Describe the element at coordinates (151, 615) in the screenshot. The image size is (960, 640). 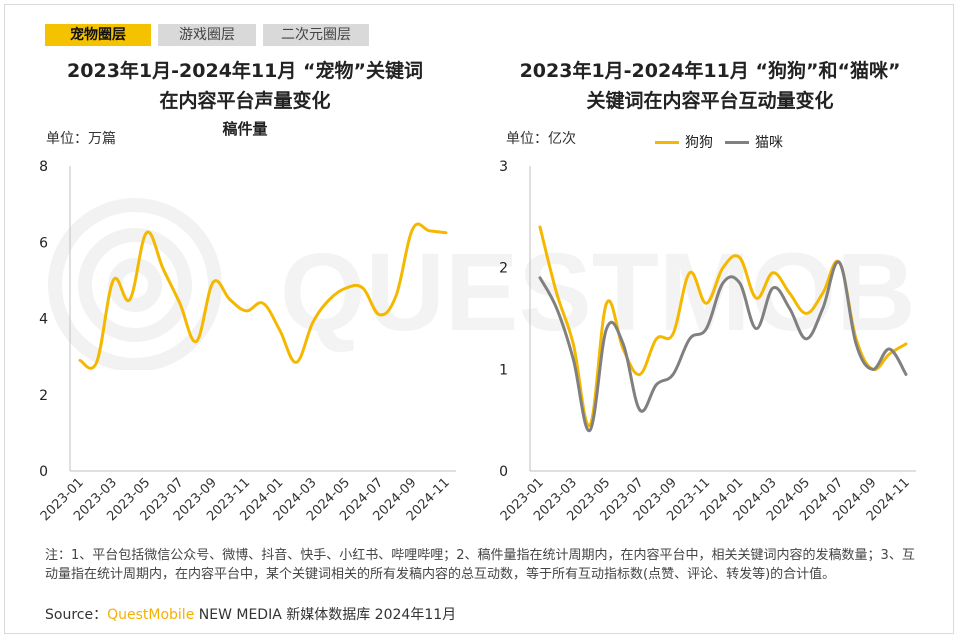
I see `source-brand: QuestMobile` at that location.